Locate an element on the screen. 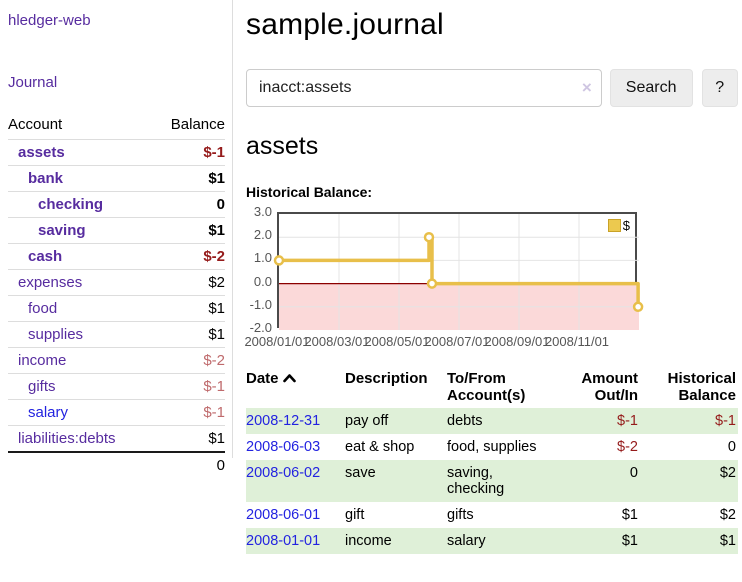 This screenshot has height=582, width=742. register-row: 2008-06-01 gift gifts $1 $2 is located at coordinates (492, 515).